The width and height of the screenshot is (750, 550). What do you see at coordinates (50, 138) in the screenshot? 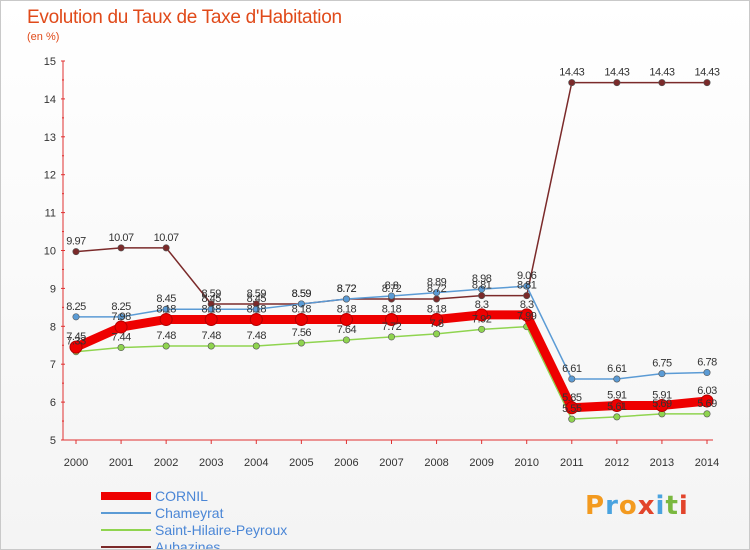
I see `y-tick-label: 13` at bounding box center [50, 138].